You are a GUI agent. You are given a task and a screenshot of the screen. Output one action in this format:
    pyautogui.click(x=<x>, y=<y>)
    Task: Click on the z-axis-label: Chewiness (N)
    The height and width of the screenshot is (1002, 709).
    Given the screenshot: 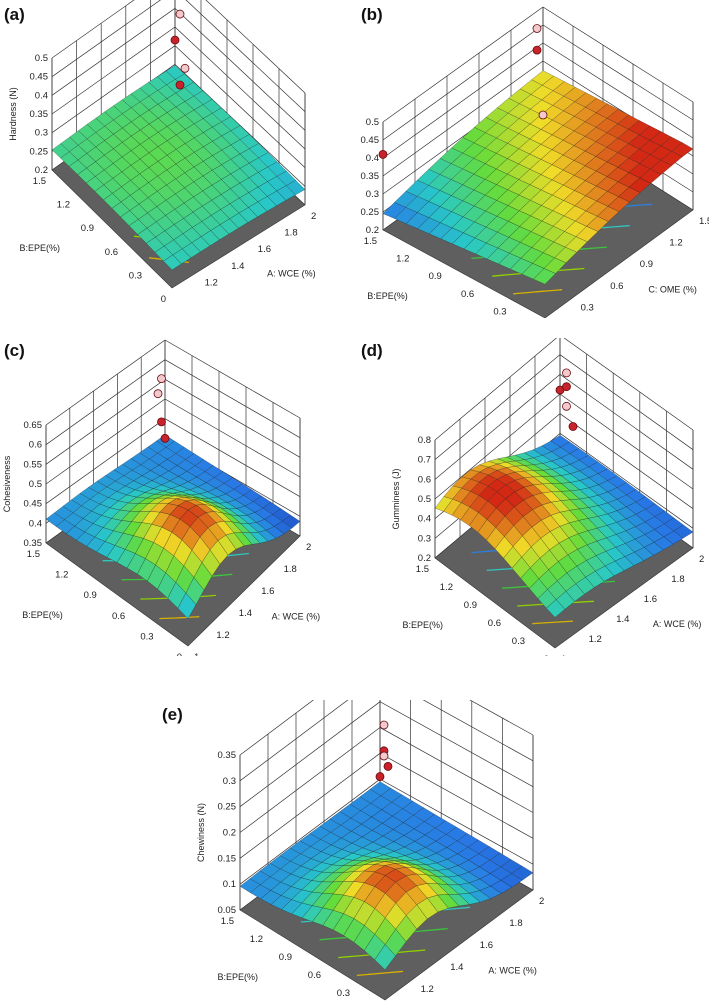 What is the action you would take?
    pyautogui.click(x=201, y=832)
    